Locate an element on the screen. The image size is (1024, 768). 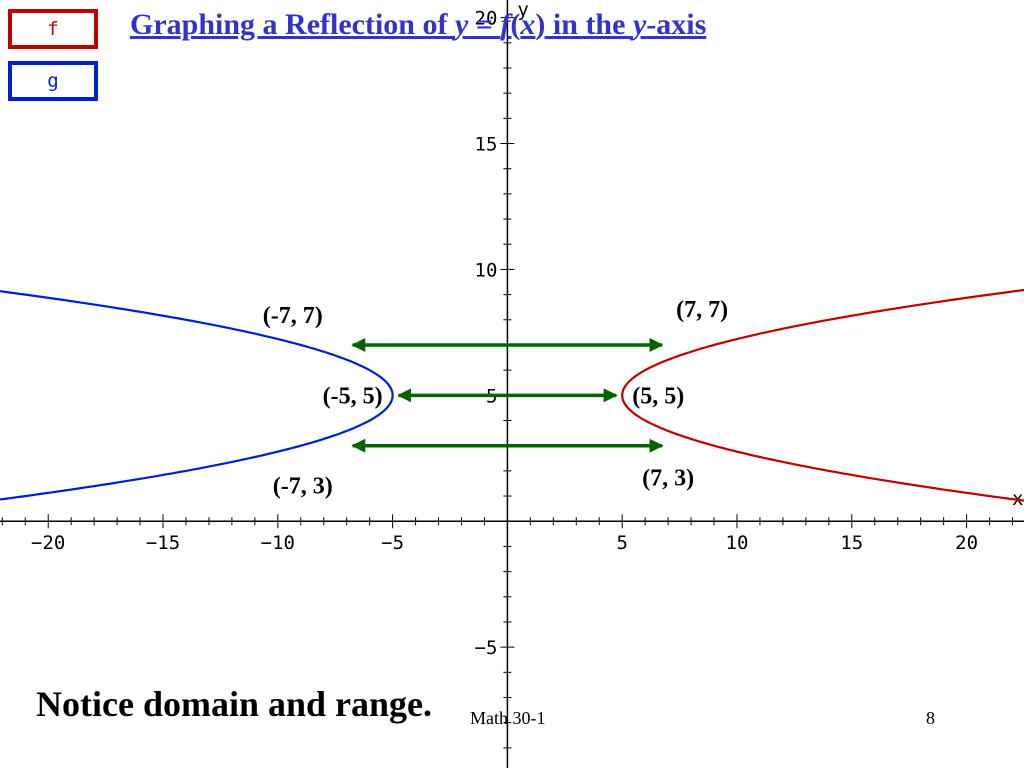
x-tick-label: −20 is located at coordinates (48, 543).